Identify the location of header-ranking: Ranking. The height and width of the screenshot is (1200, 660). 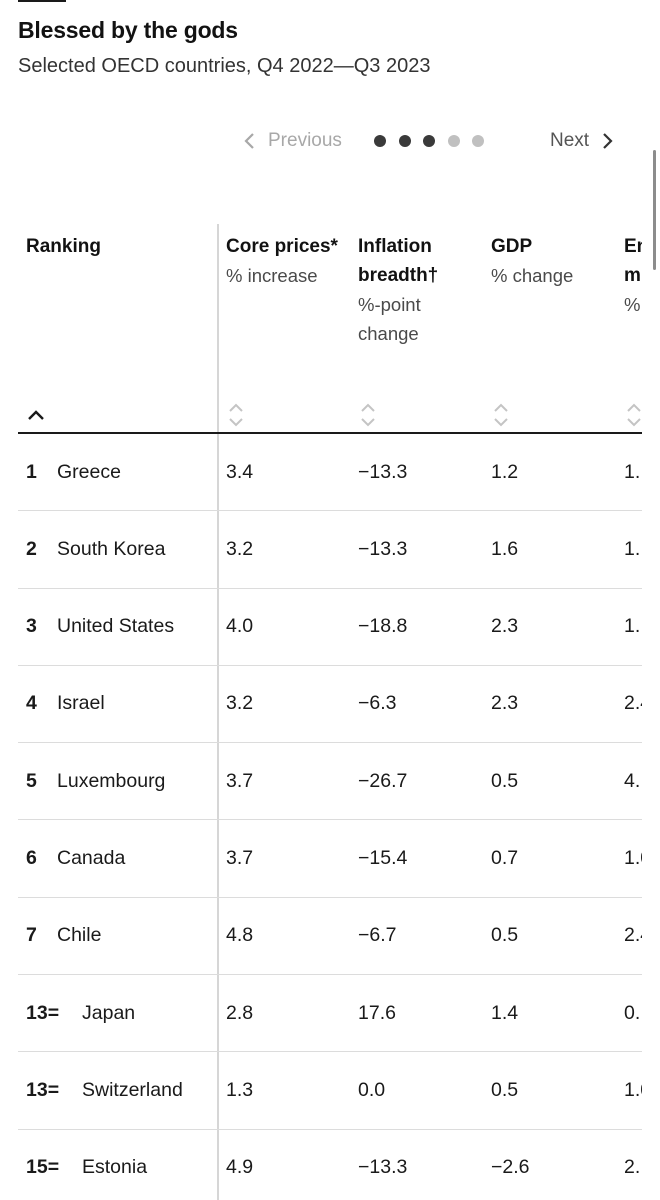
(63, 246).